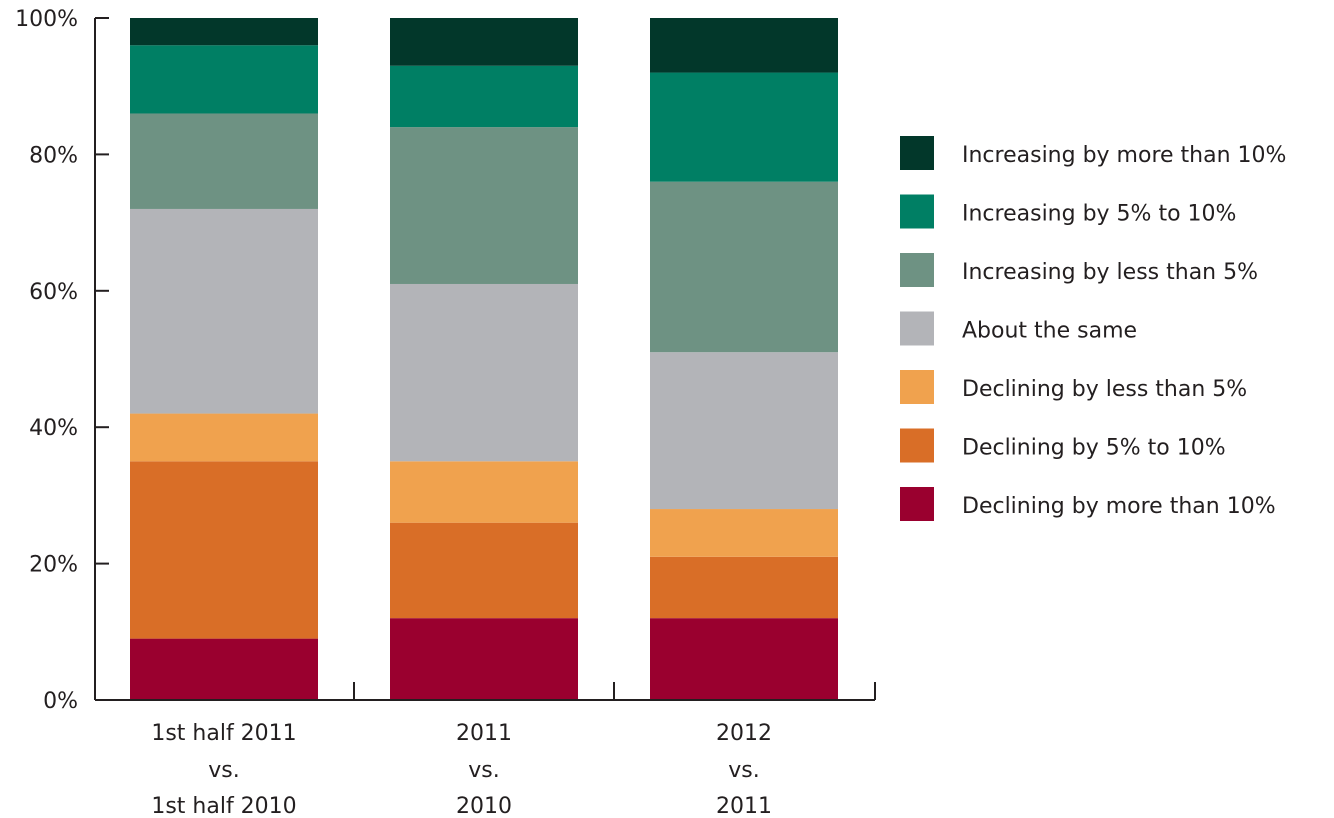  What do you see at coordinates (60, 701) in the screenshot?
I see `y-tick-label: 0%` at bounding box center [60, 701].